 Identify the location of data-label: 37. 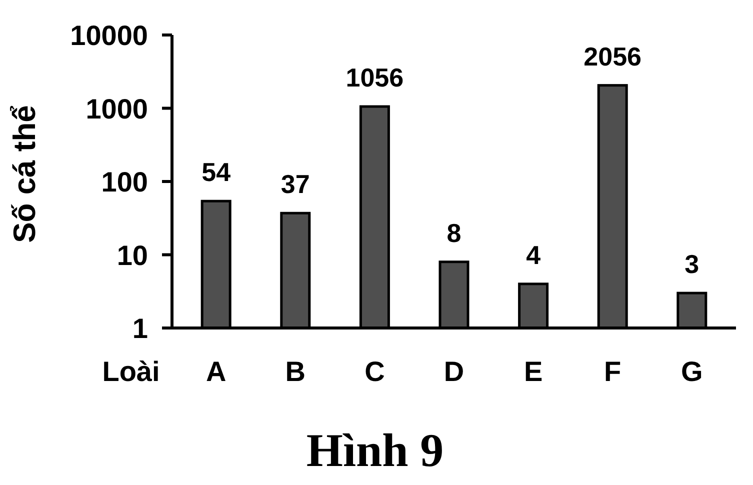
(295, 184).